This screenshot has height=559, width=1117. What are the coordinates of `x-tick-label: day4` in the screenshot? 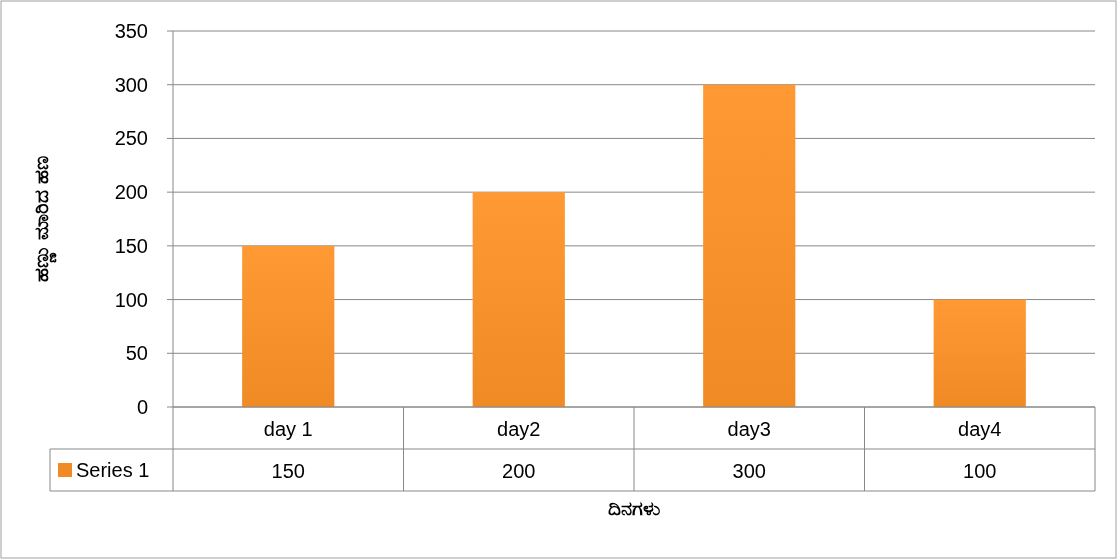 It's located at (980, 429).